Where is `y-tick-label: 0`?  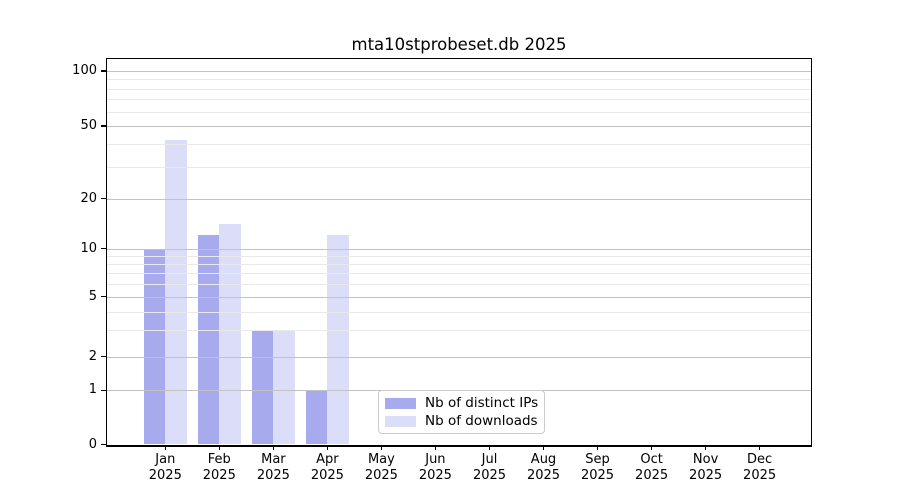
y-tick-label: 0 is located at coordinates (92, 444).